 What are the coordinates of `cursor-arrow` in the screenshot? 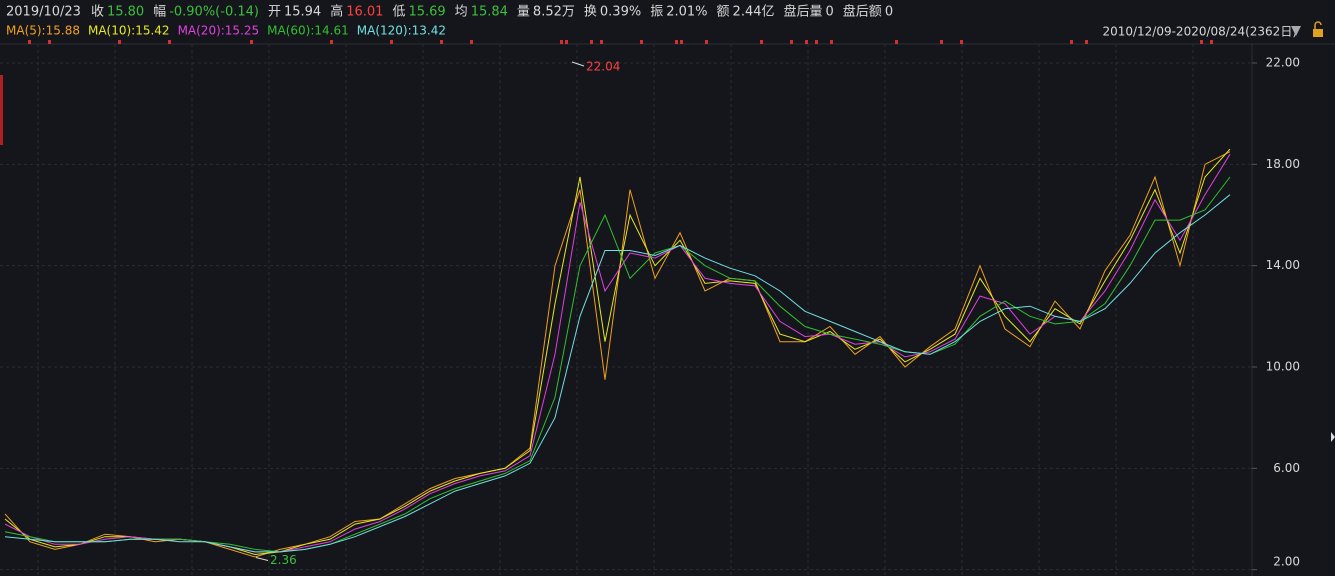 It's located at (1333, 437).